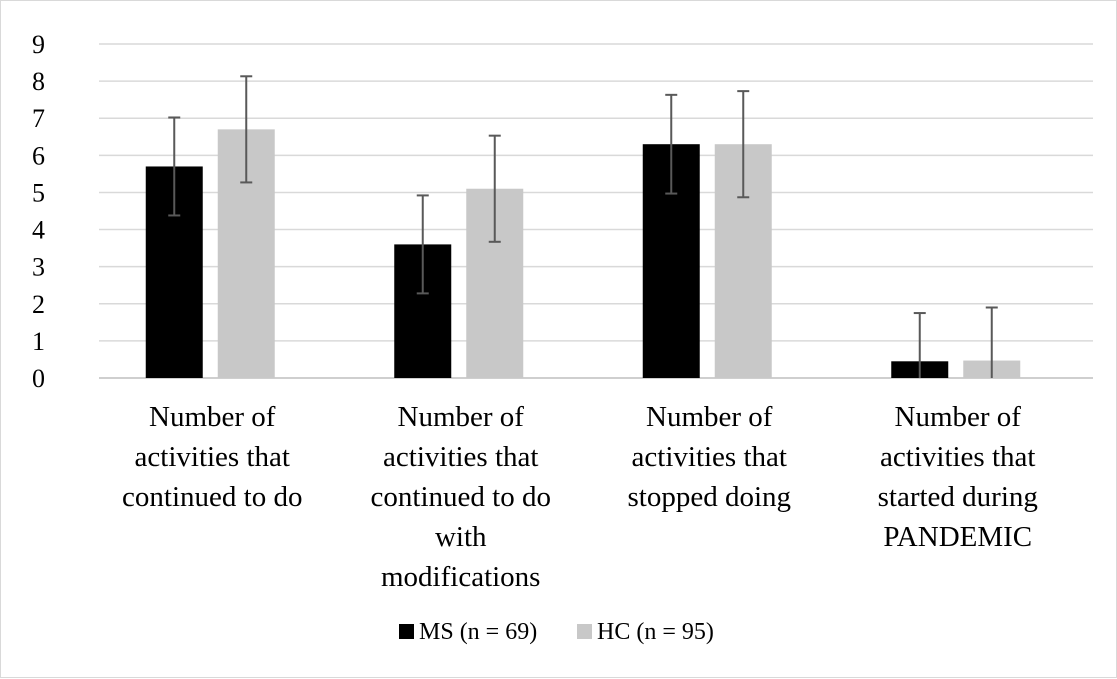 This screenshot has width=1117, height=679. Describe the element at coordinates (38, 192) in the screenshot. I see `y-tick-label: 5` at that location.